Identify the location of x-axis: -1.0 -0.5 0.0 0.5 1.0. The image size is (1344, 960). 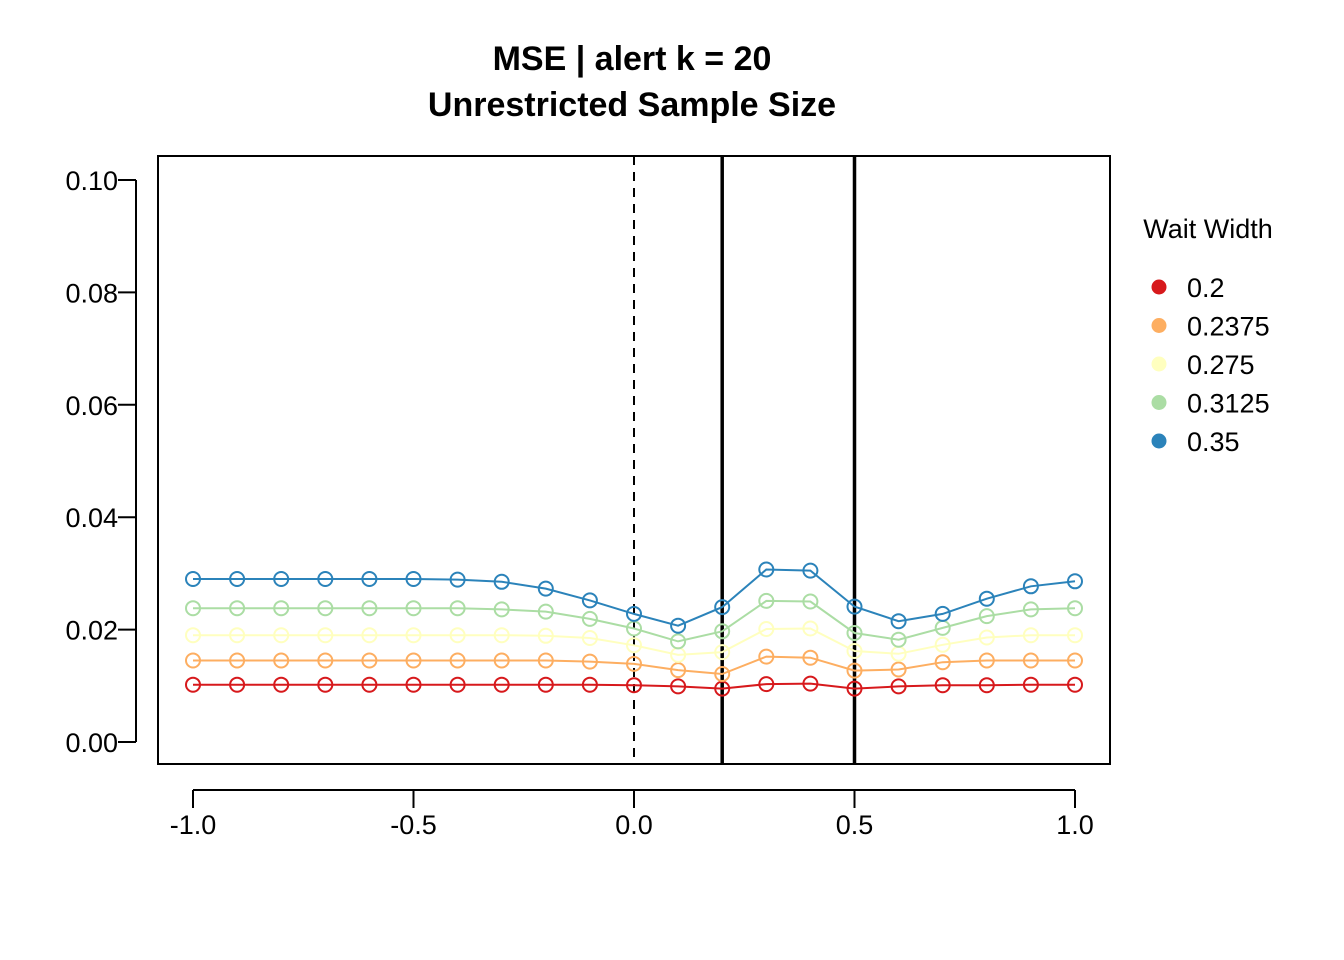
(632, 814).